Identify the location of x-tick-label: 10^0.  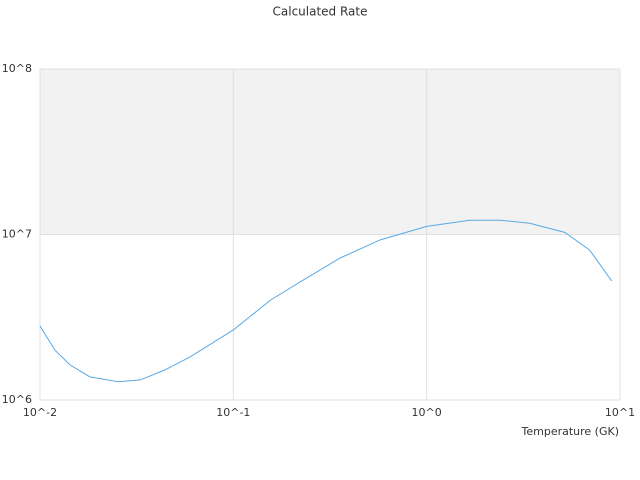
(427, 412).